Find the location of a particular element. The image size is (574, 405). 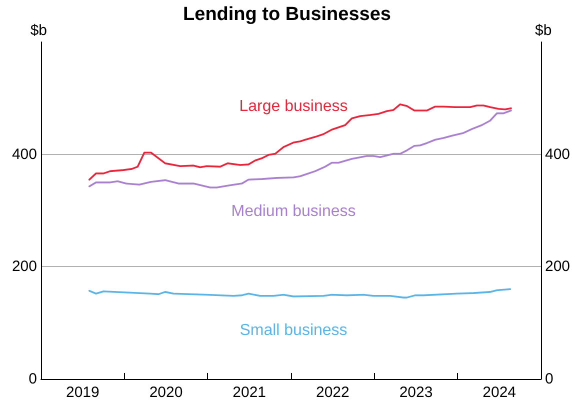

y2-axis-title: $b is located at coordinates (543, 30).